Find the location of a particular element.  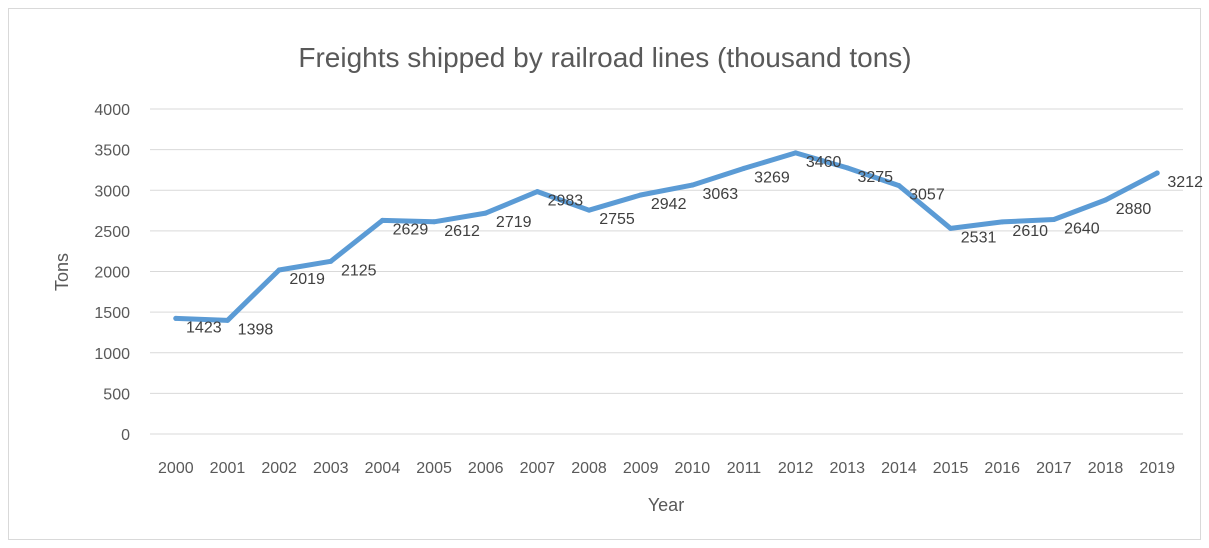

x-axis-title: Year is located at coordinates (666, 505).